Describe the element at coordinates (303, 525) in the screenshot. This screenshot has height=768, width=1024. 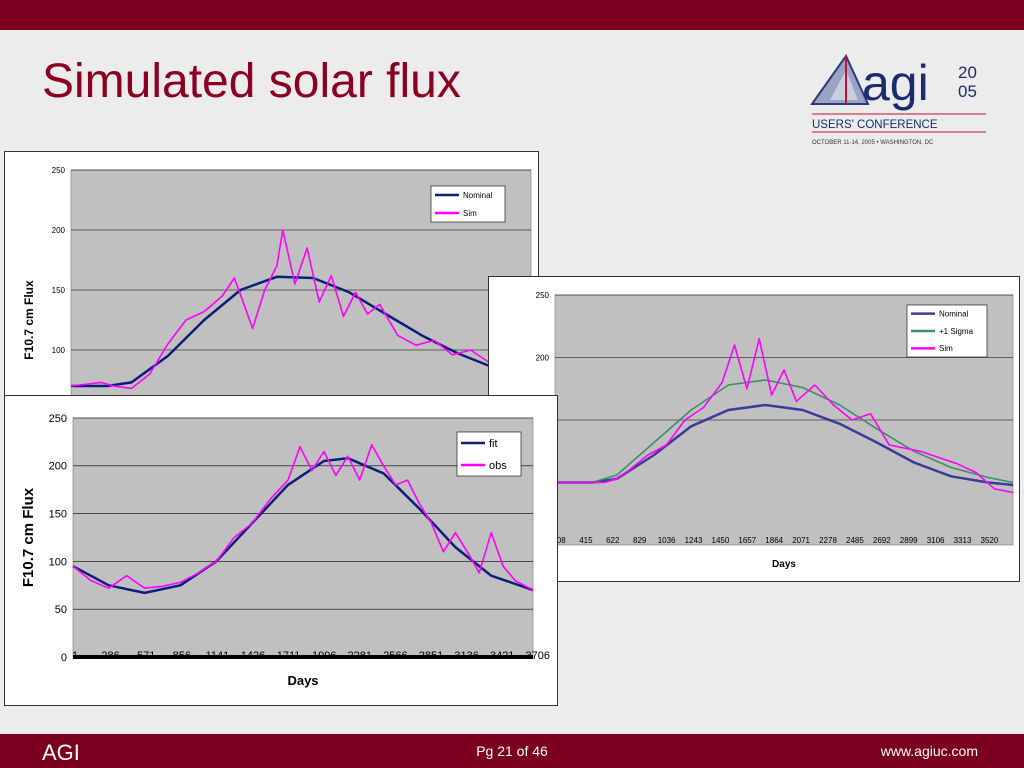
I see `series-line-fit` at that location.